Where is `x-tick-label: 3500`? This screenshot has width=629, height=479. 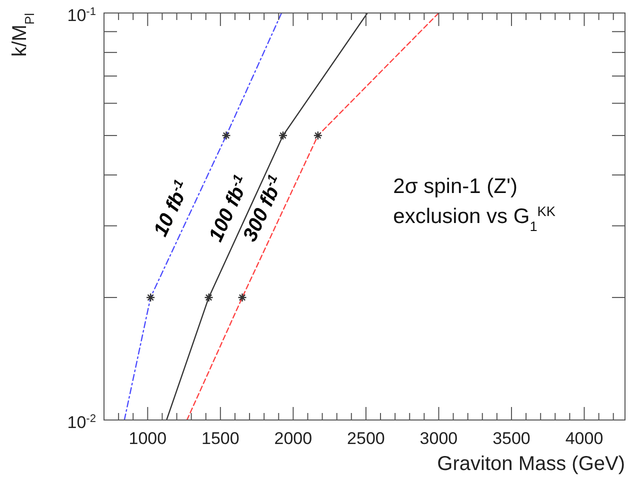
x-tick-label: 3500 is located at coordinates (511, 438).